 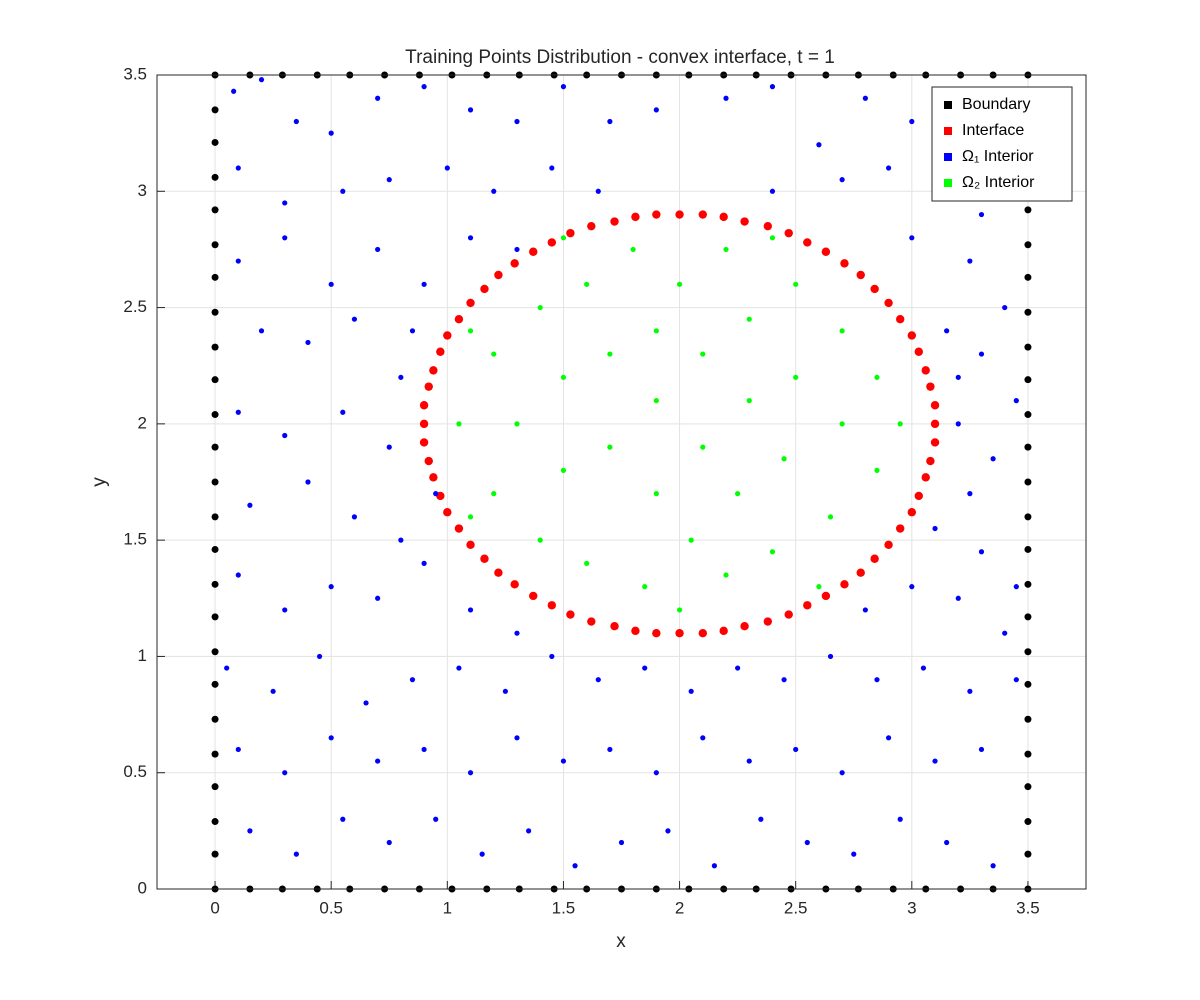 I want to click on legend-label: Ω₂ Interior, so click(x=998, y=182).